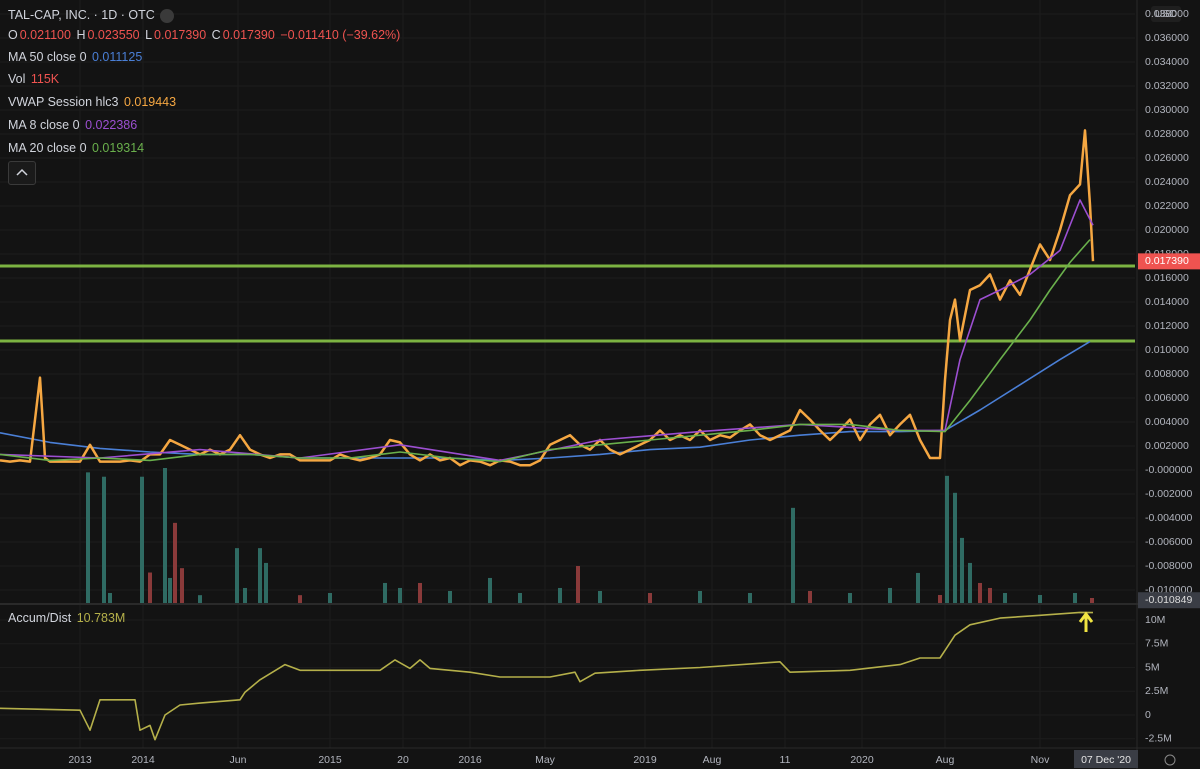 The width and height of the screenshot is (1200, 769). I want to click on indicator-name: VWAP Session hlc3, so click(63, 102).